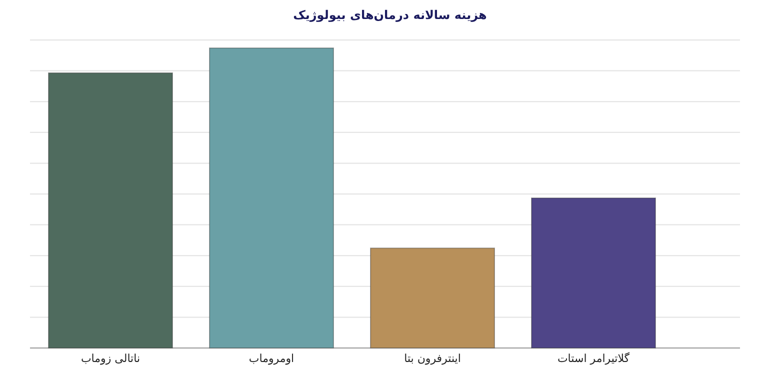 This screenshot has width=780, height=380. Describe the element at coordinates (110, 358) in the screenshot. I see `x-tick-label: ناتالی زوماب` at that location.